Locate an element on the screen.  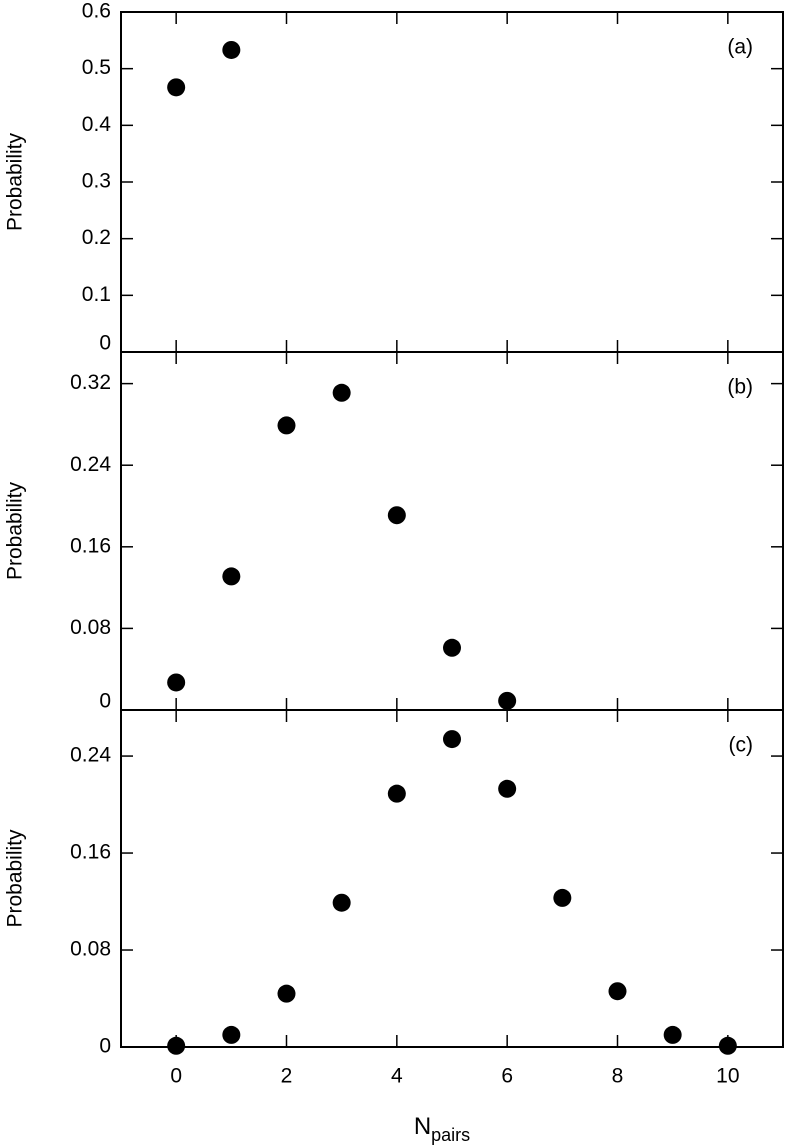
x-axis-label: Npairs is located at coordinates (442, 1128).